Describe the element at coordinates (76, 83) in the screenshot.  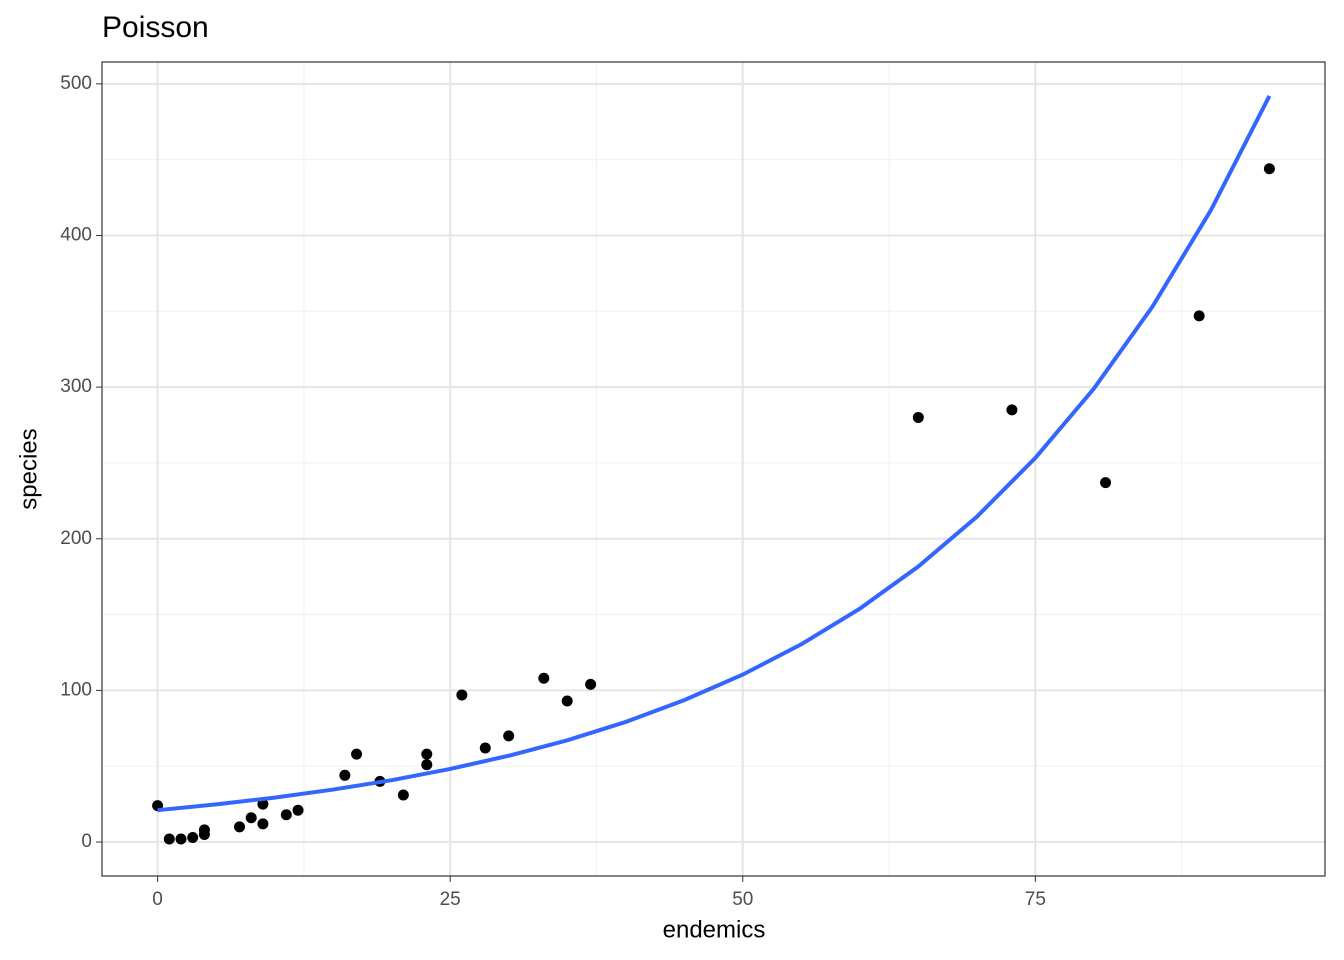
I see `y-tick-label: 500` at that location.